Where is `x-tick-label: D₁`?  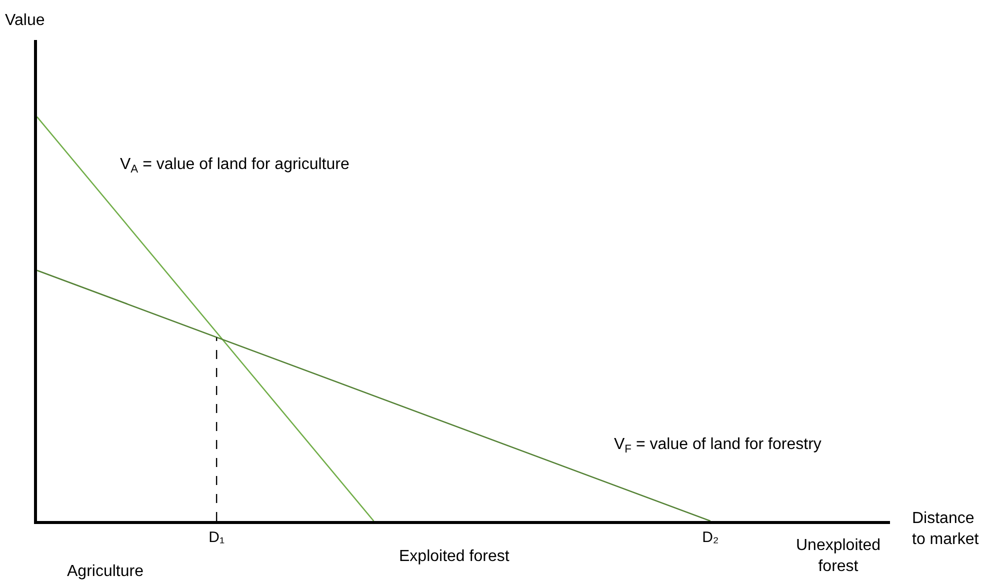
x-tick-label: D₁ is located at coordinates (216, 537).